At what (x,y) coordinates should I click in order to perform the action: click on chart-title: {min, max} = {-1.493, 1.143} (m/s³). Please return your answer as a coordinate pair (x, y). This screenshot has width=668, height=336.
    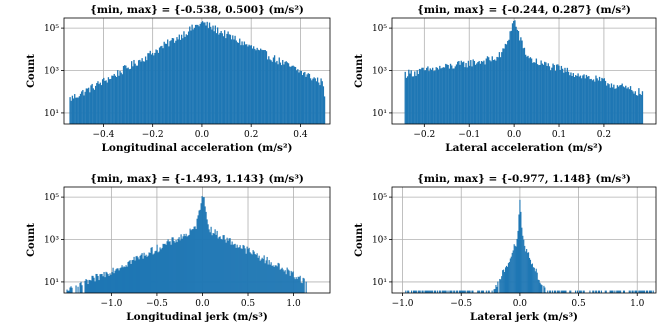
    Looking at the image, I should click on (197, 179).